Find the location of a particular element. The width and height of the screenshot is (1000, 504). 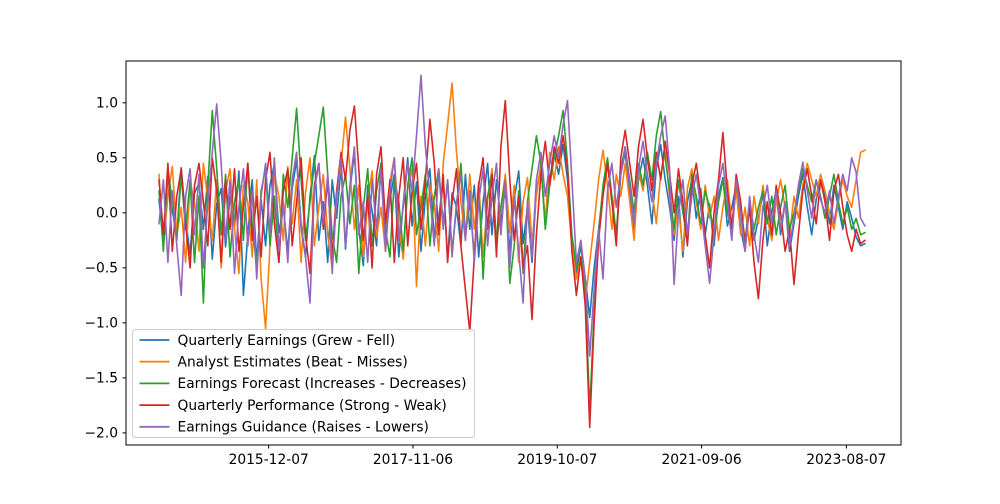

legend-entry-3: Quarterly Performance (Strong - Weak) is located at coordinates (312, 406).